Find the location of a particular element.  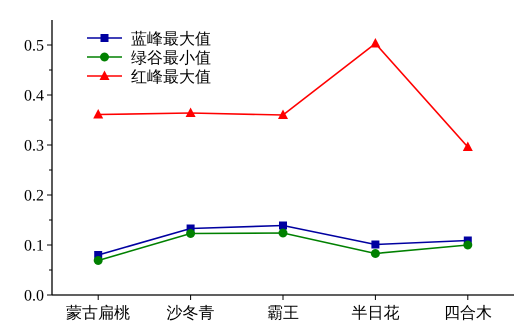

y-tick-label: 0.1 is located at coordinates (34, 246).